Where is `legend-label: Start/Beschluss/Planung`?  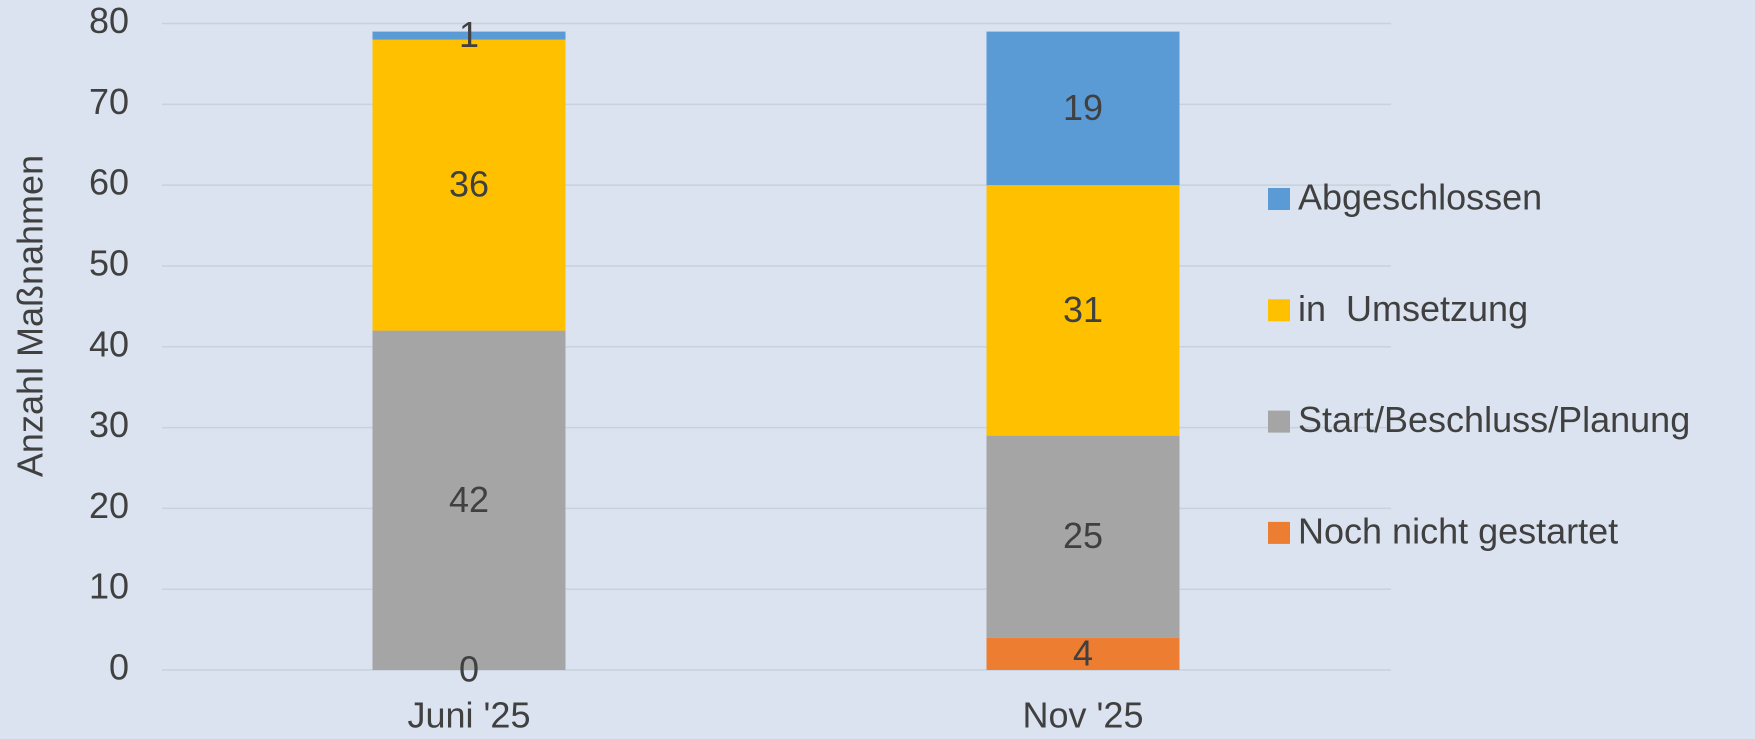 legend-label: Start/Beschluss/Planung is located at coordinates (1494, 419).